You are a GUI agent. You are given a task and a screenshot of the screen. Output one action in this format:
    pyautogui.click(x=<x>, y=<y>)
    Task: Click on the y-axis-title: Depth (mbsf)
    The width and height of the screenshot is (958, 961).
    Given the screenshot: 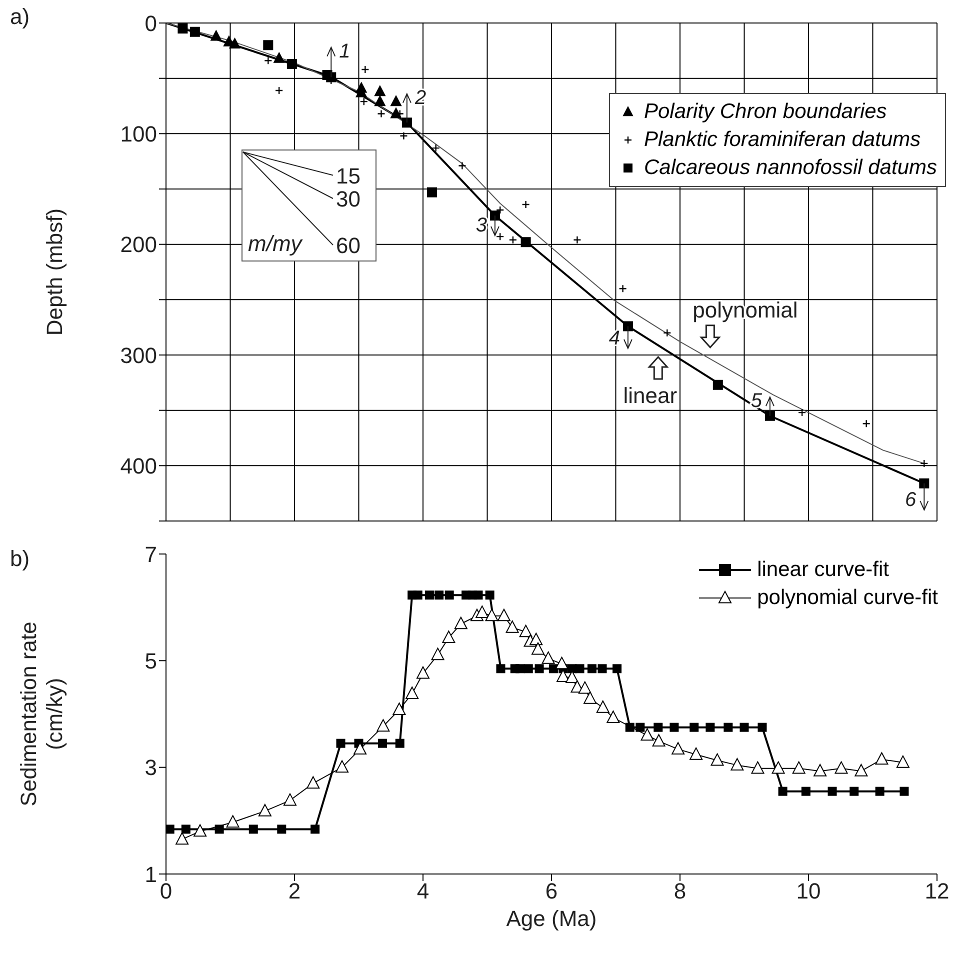 What is the action you would take?
    pyautogui.click(x=54, y=272)
    